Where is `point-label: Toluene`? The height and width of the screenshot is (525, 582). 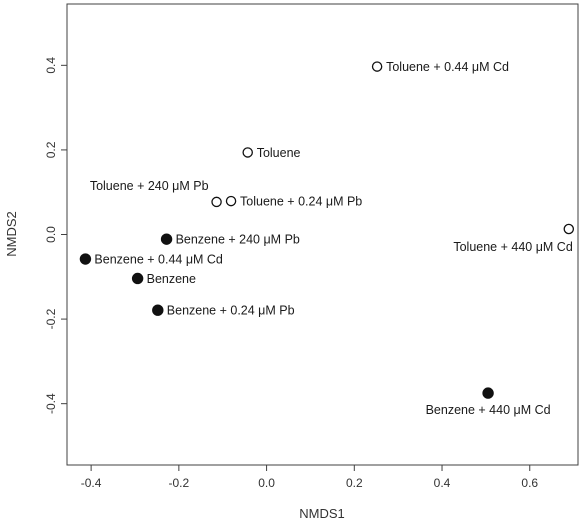
point-label: Toluene is located at coordinates (279, 153).